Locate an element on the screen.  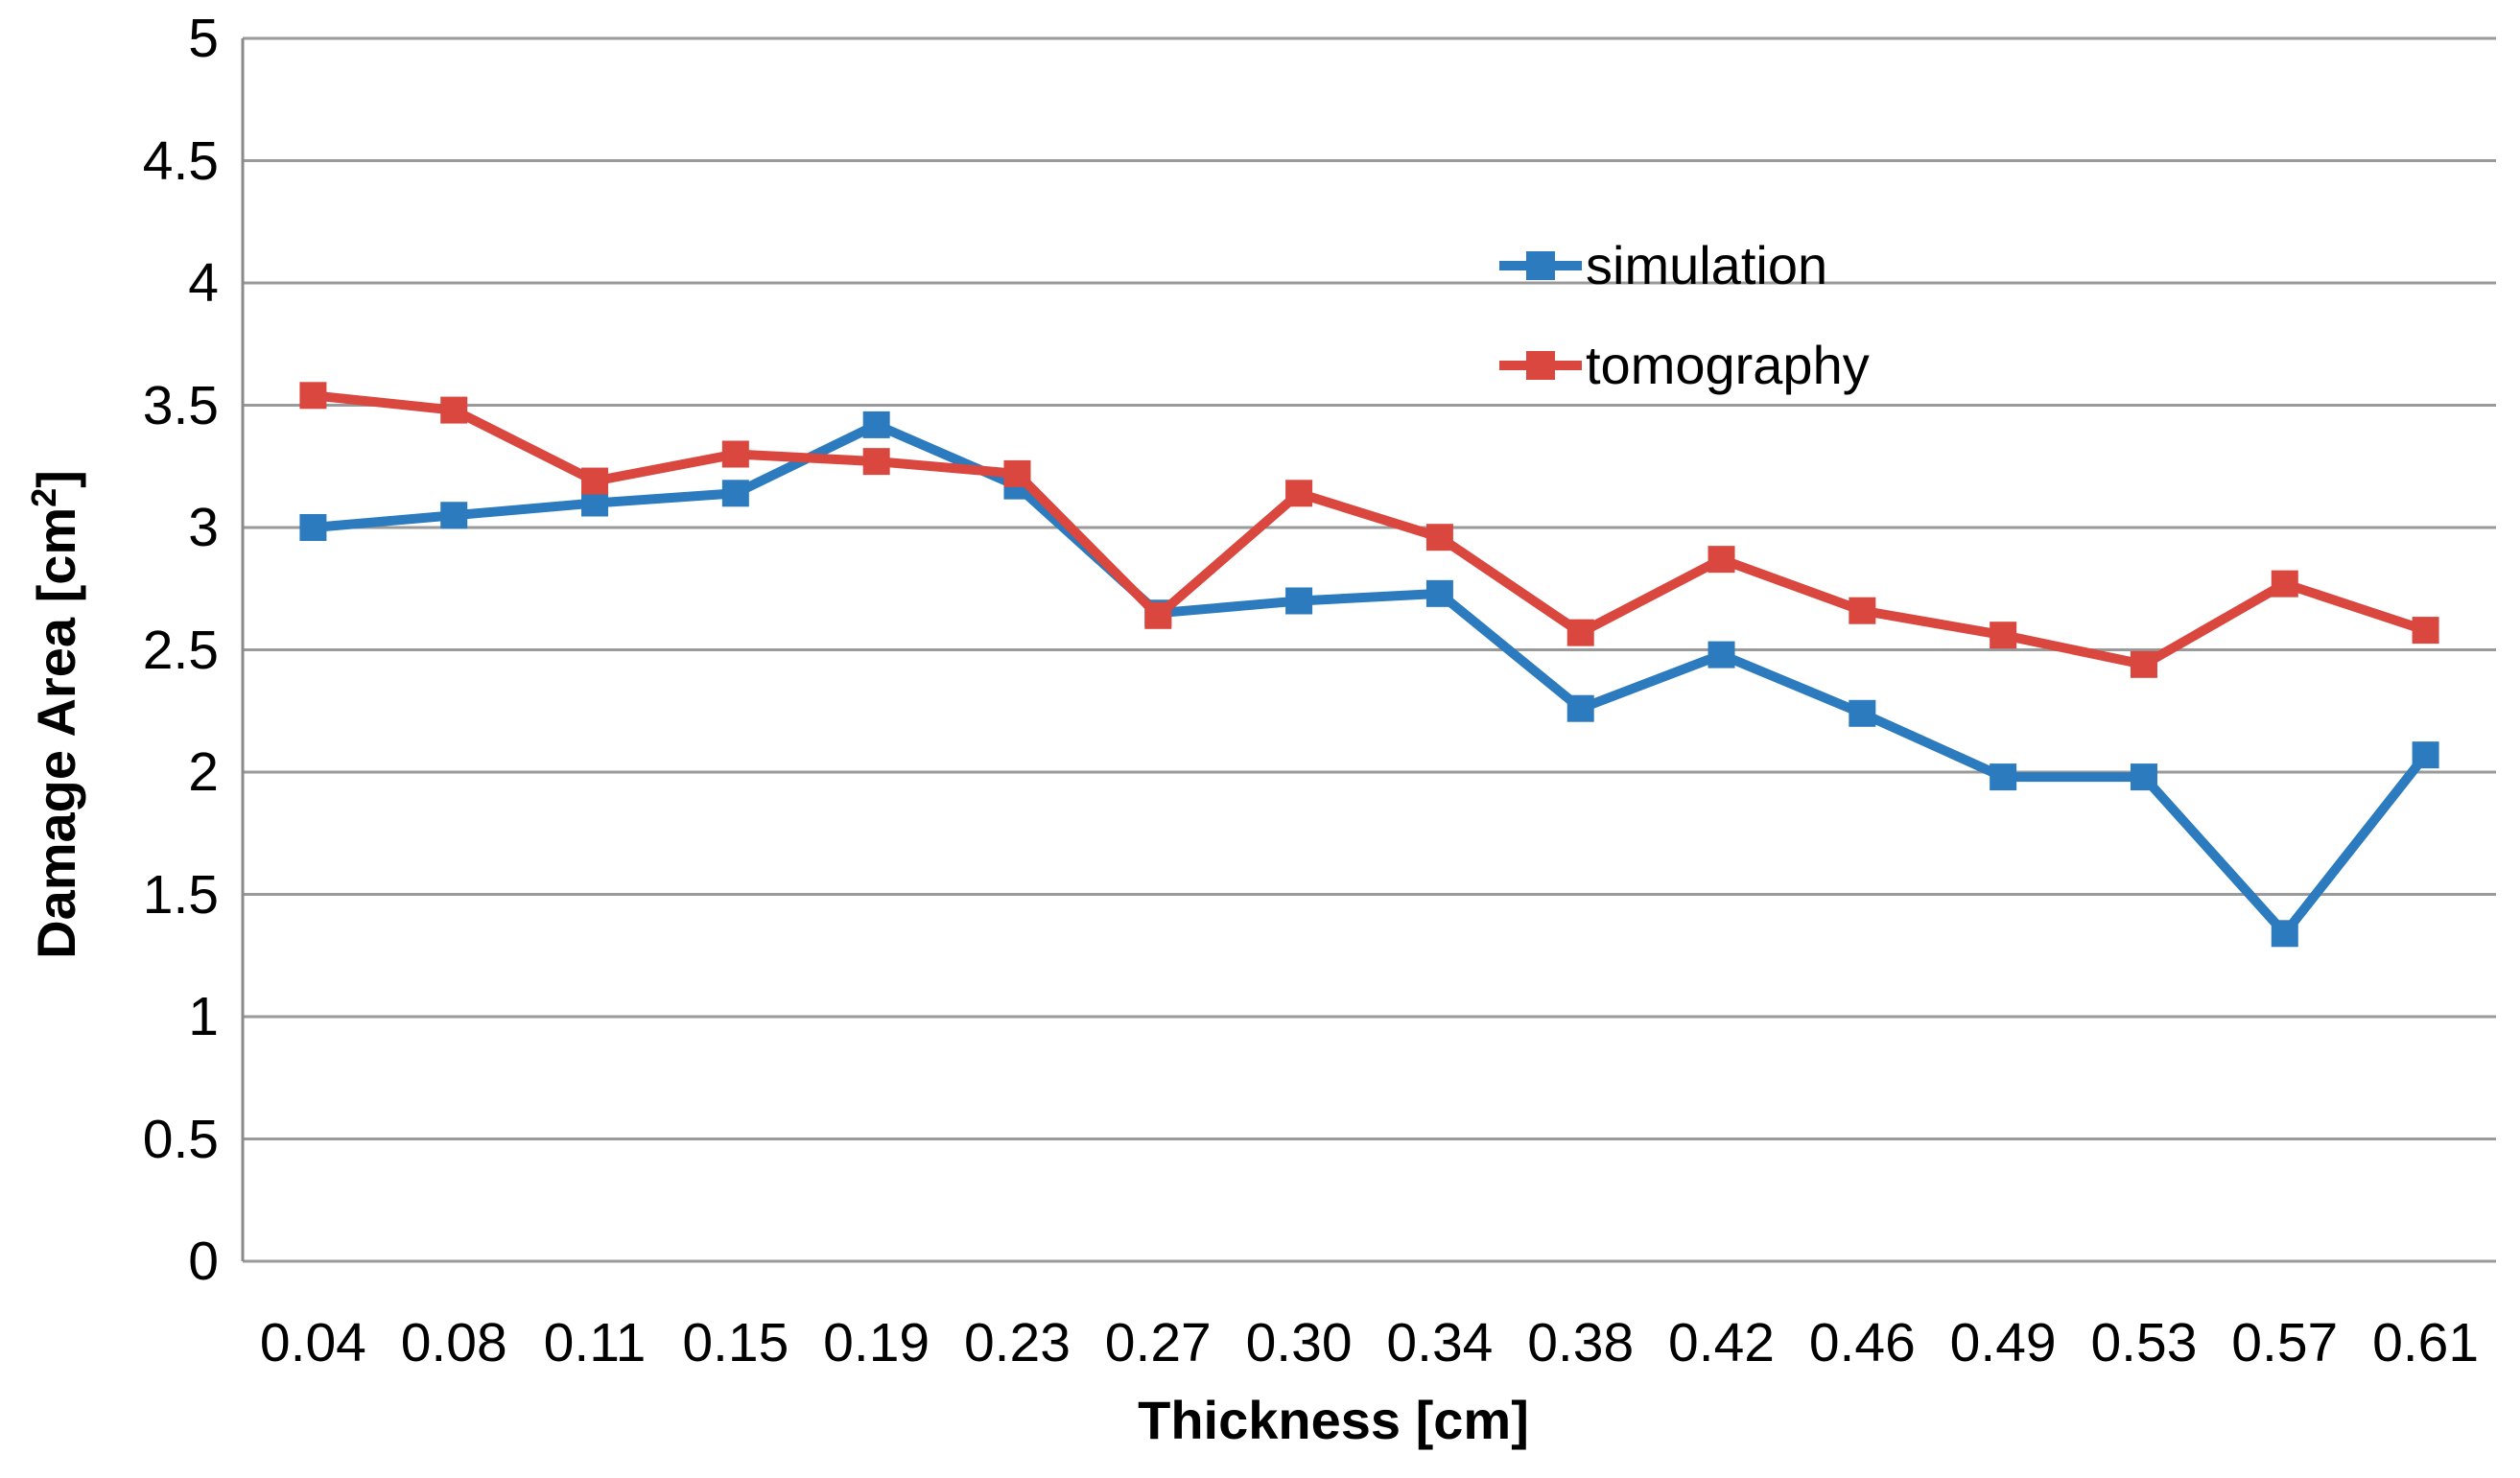
tomography-legend-marker-icon is located at coordinates (1540, 365).